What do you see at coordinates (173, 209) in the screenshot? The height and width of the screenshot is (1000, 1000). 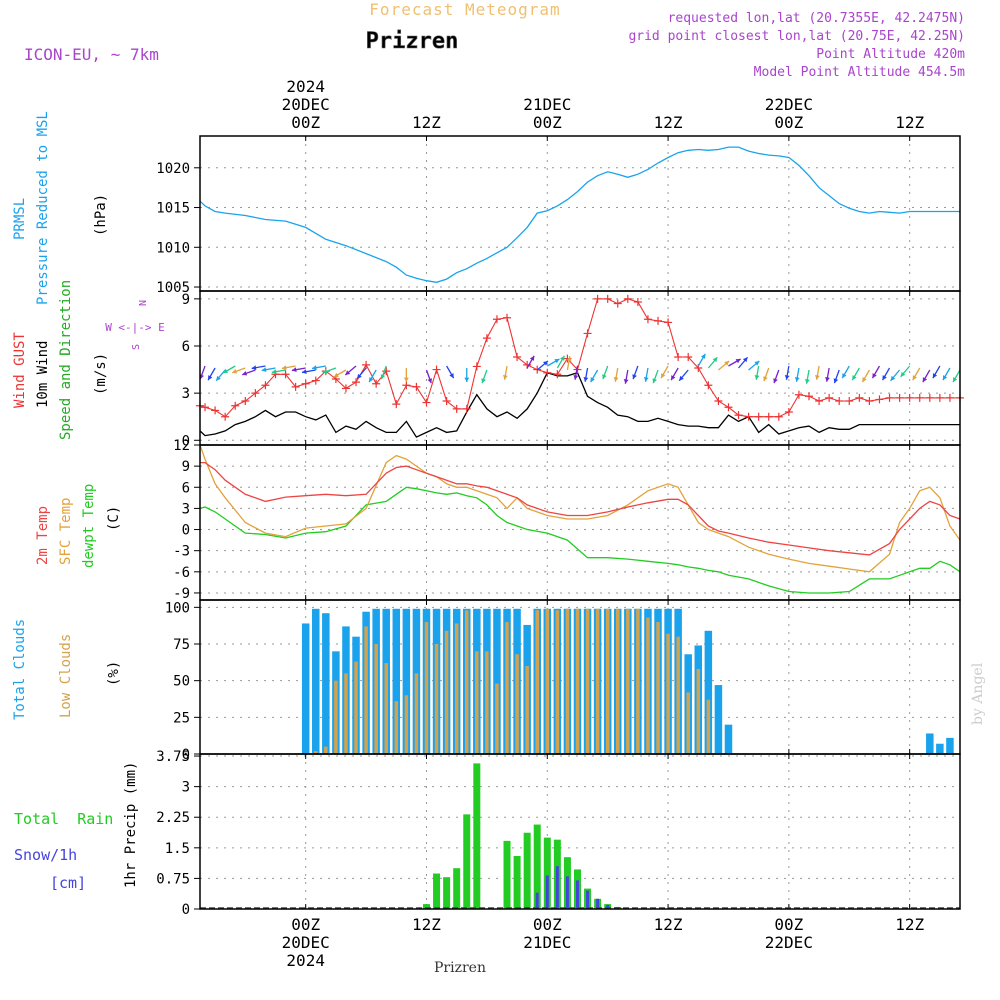 I see `y-tick-label: 1015` at bounding box center [173, 209].